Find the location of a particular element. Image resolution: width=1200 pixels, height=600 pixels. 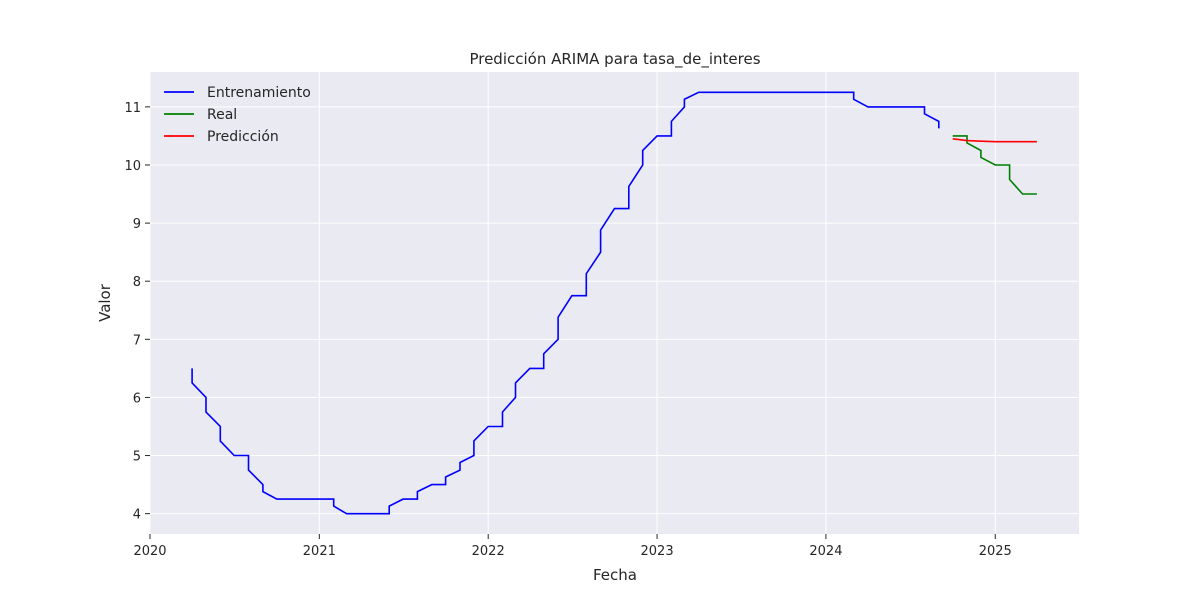

x-tick-label: 2023 is located at coordinates (657, 551).